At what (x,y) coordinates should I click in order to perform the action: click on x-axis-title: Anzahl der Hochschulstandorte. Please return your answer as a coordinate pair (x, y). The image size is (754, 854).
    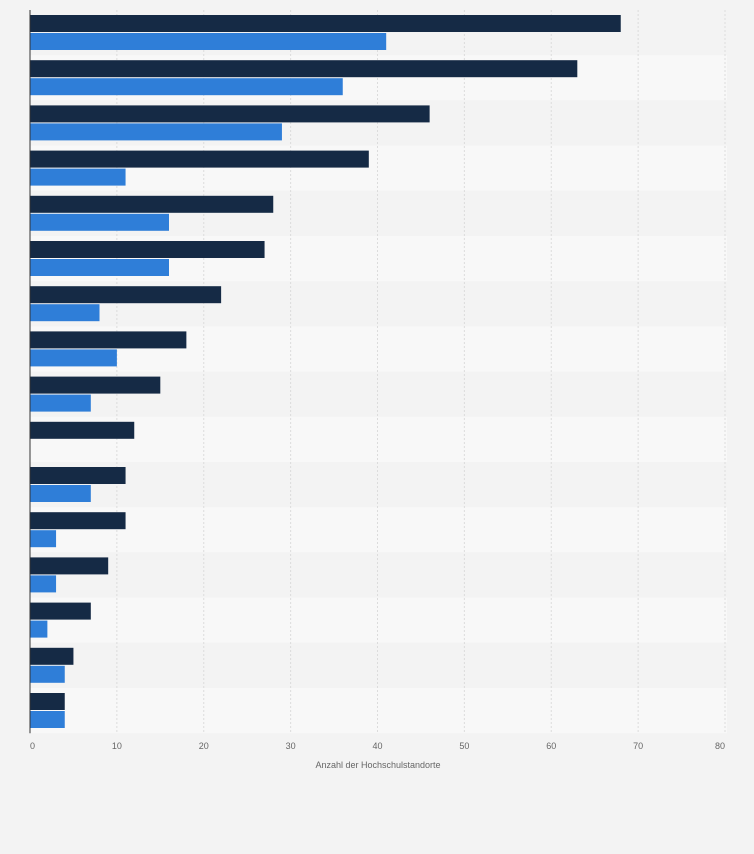
    Looking at the image, I should click on (377, 765).